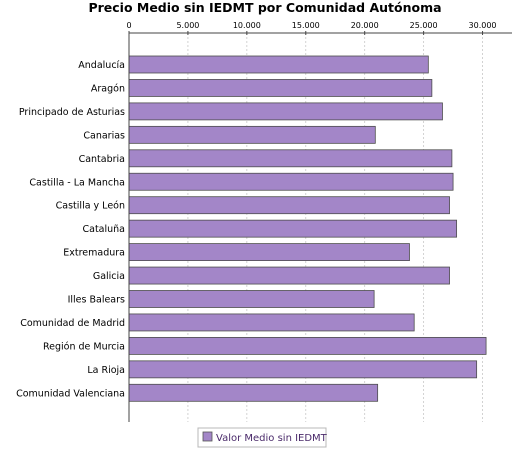 The image size is (525, 450). What do you see at coordinates (101, 65) in the screenshot?
I see `category-label: Andalucía` at bounding box center [101, 65].